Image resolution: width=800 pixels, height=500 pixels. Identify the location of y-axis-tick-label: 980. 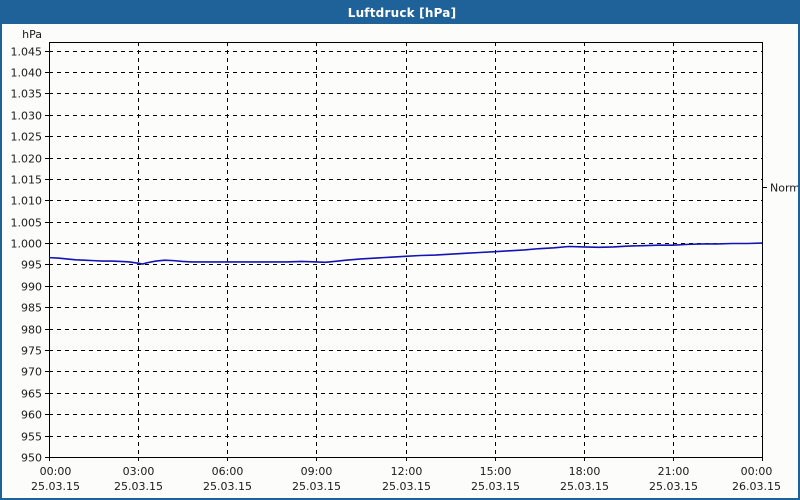
(31, 330).